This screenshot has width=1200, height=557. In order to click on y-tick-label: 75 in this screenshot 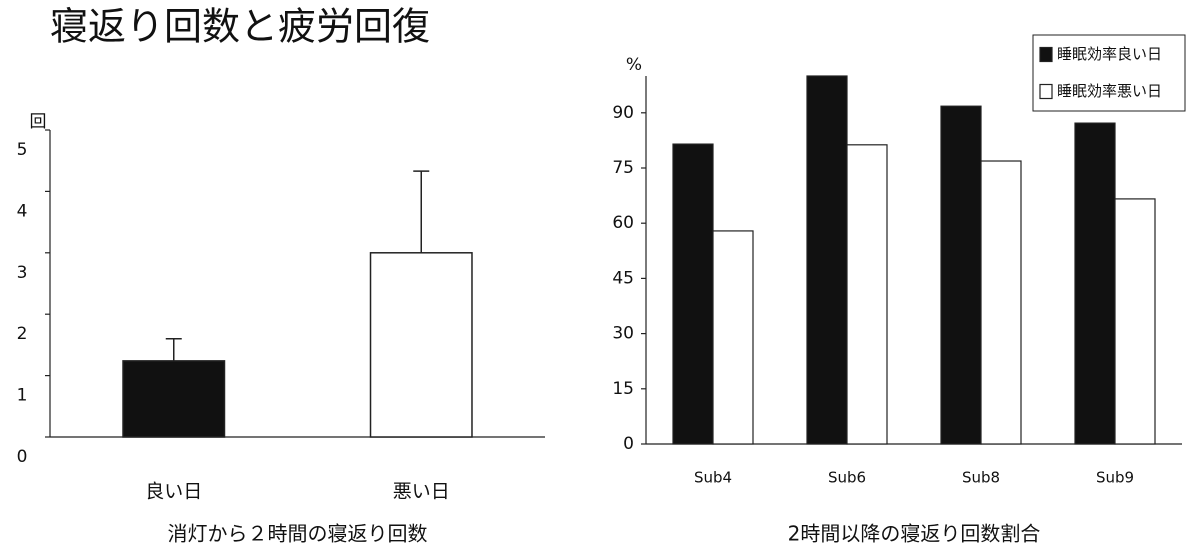, I will do `click(623, 168)`.